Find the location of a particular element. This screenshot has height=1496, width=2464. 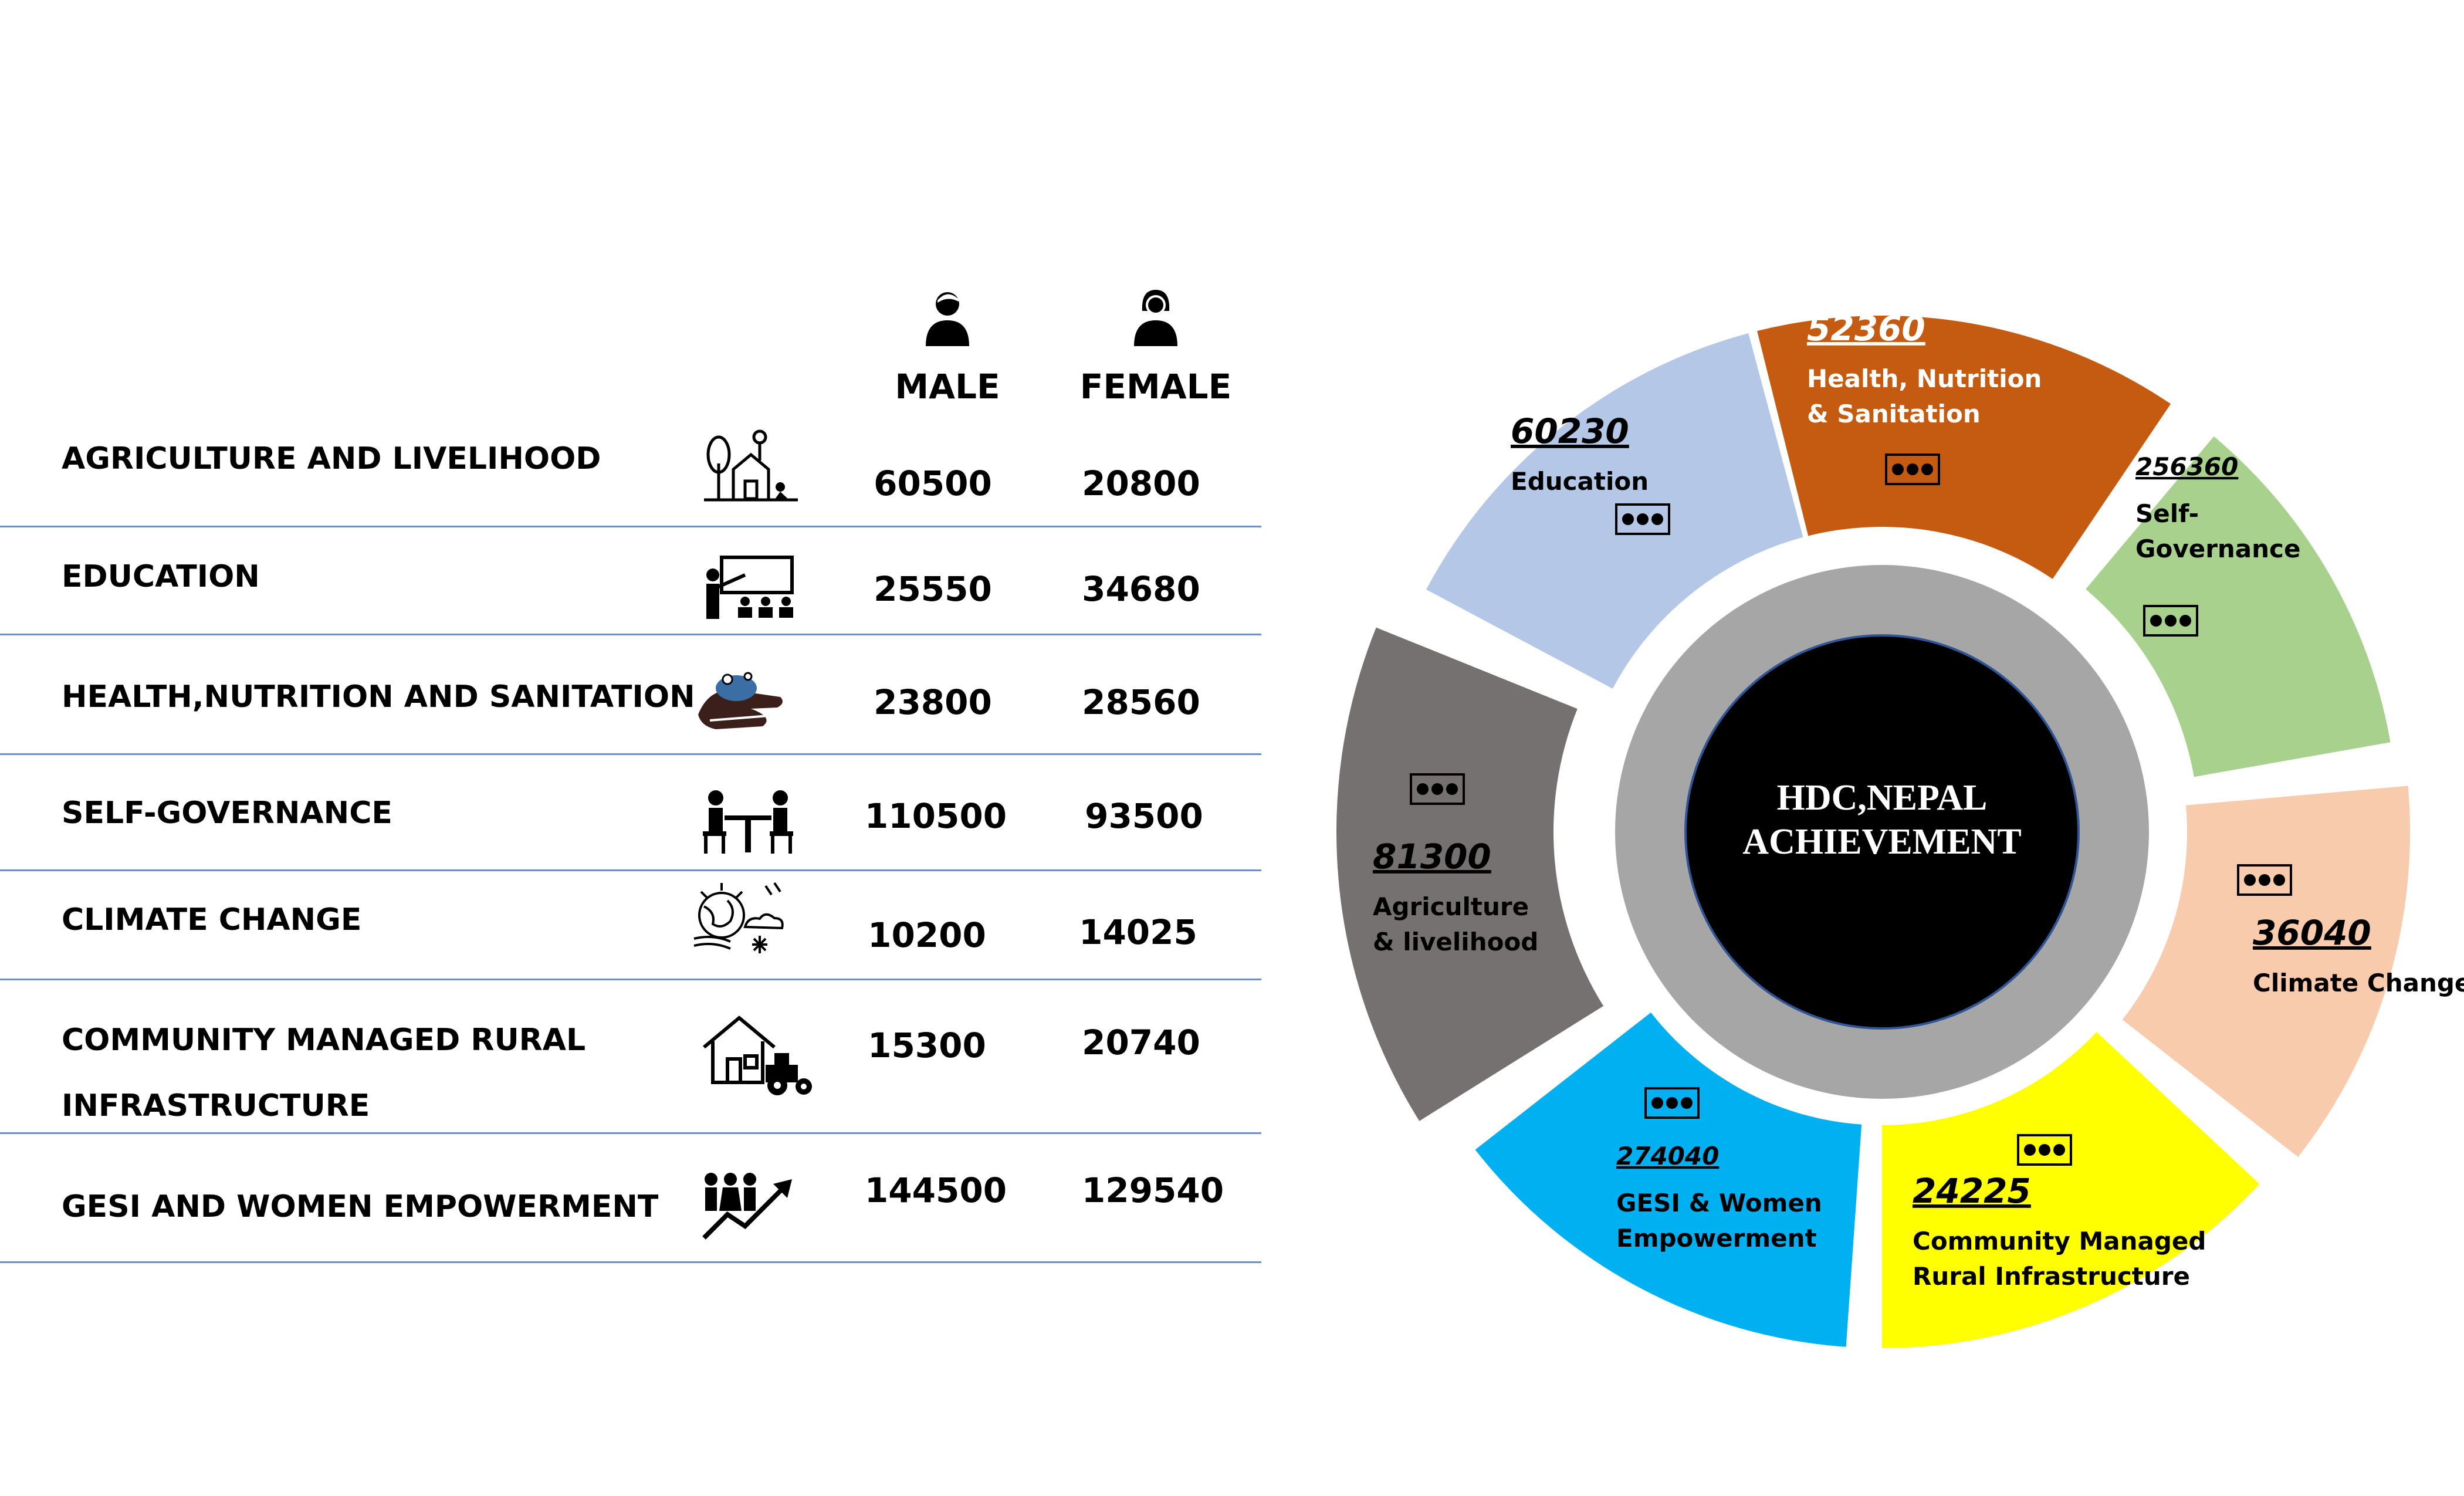

segment-label-line2: & livelihood is located at coordinates (1455, 942).